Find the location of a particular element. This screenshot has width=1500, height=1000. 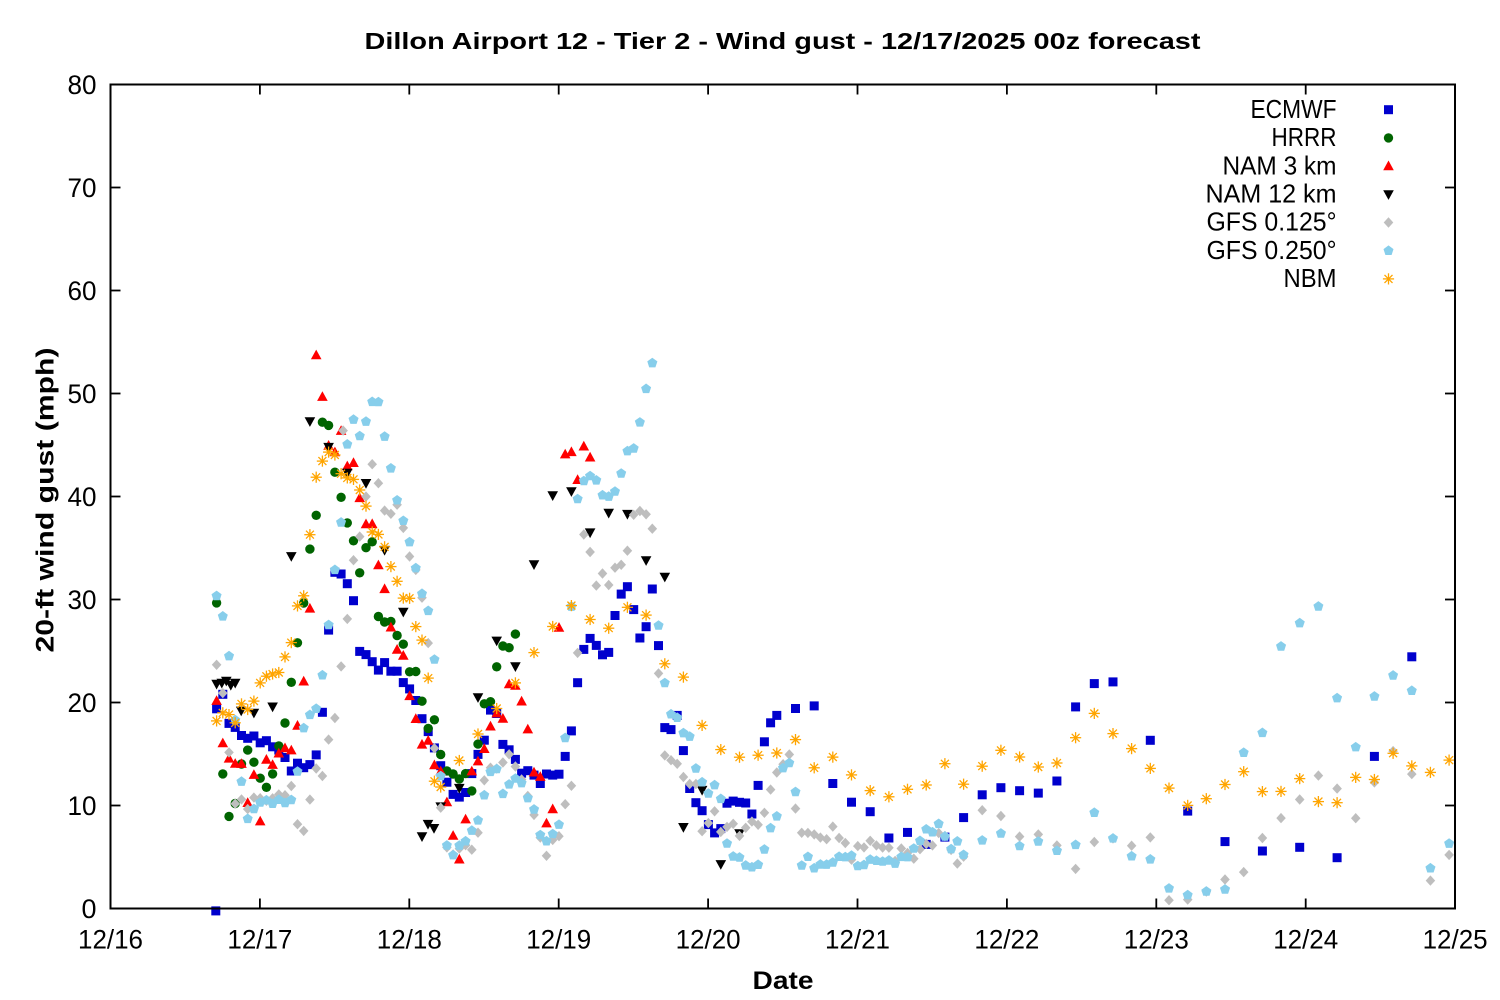

svg-text: 12/18 is located at coordinates (409, 940).